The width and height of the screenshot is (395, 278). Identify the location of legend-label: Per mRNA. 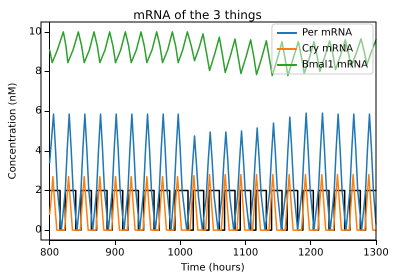
(327, 33).